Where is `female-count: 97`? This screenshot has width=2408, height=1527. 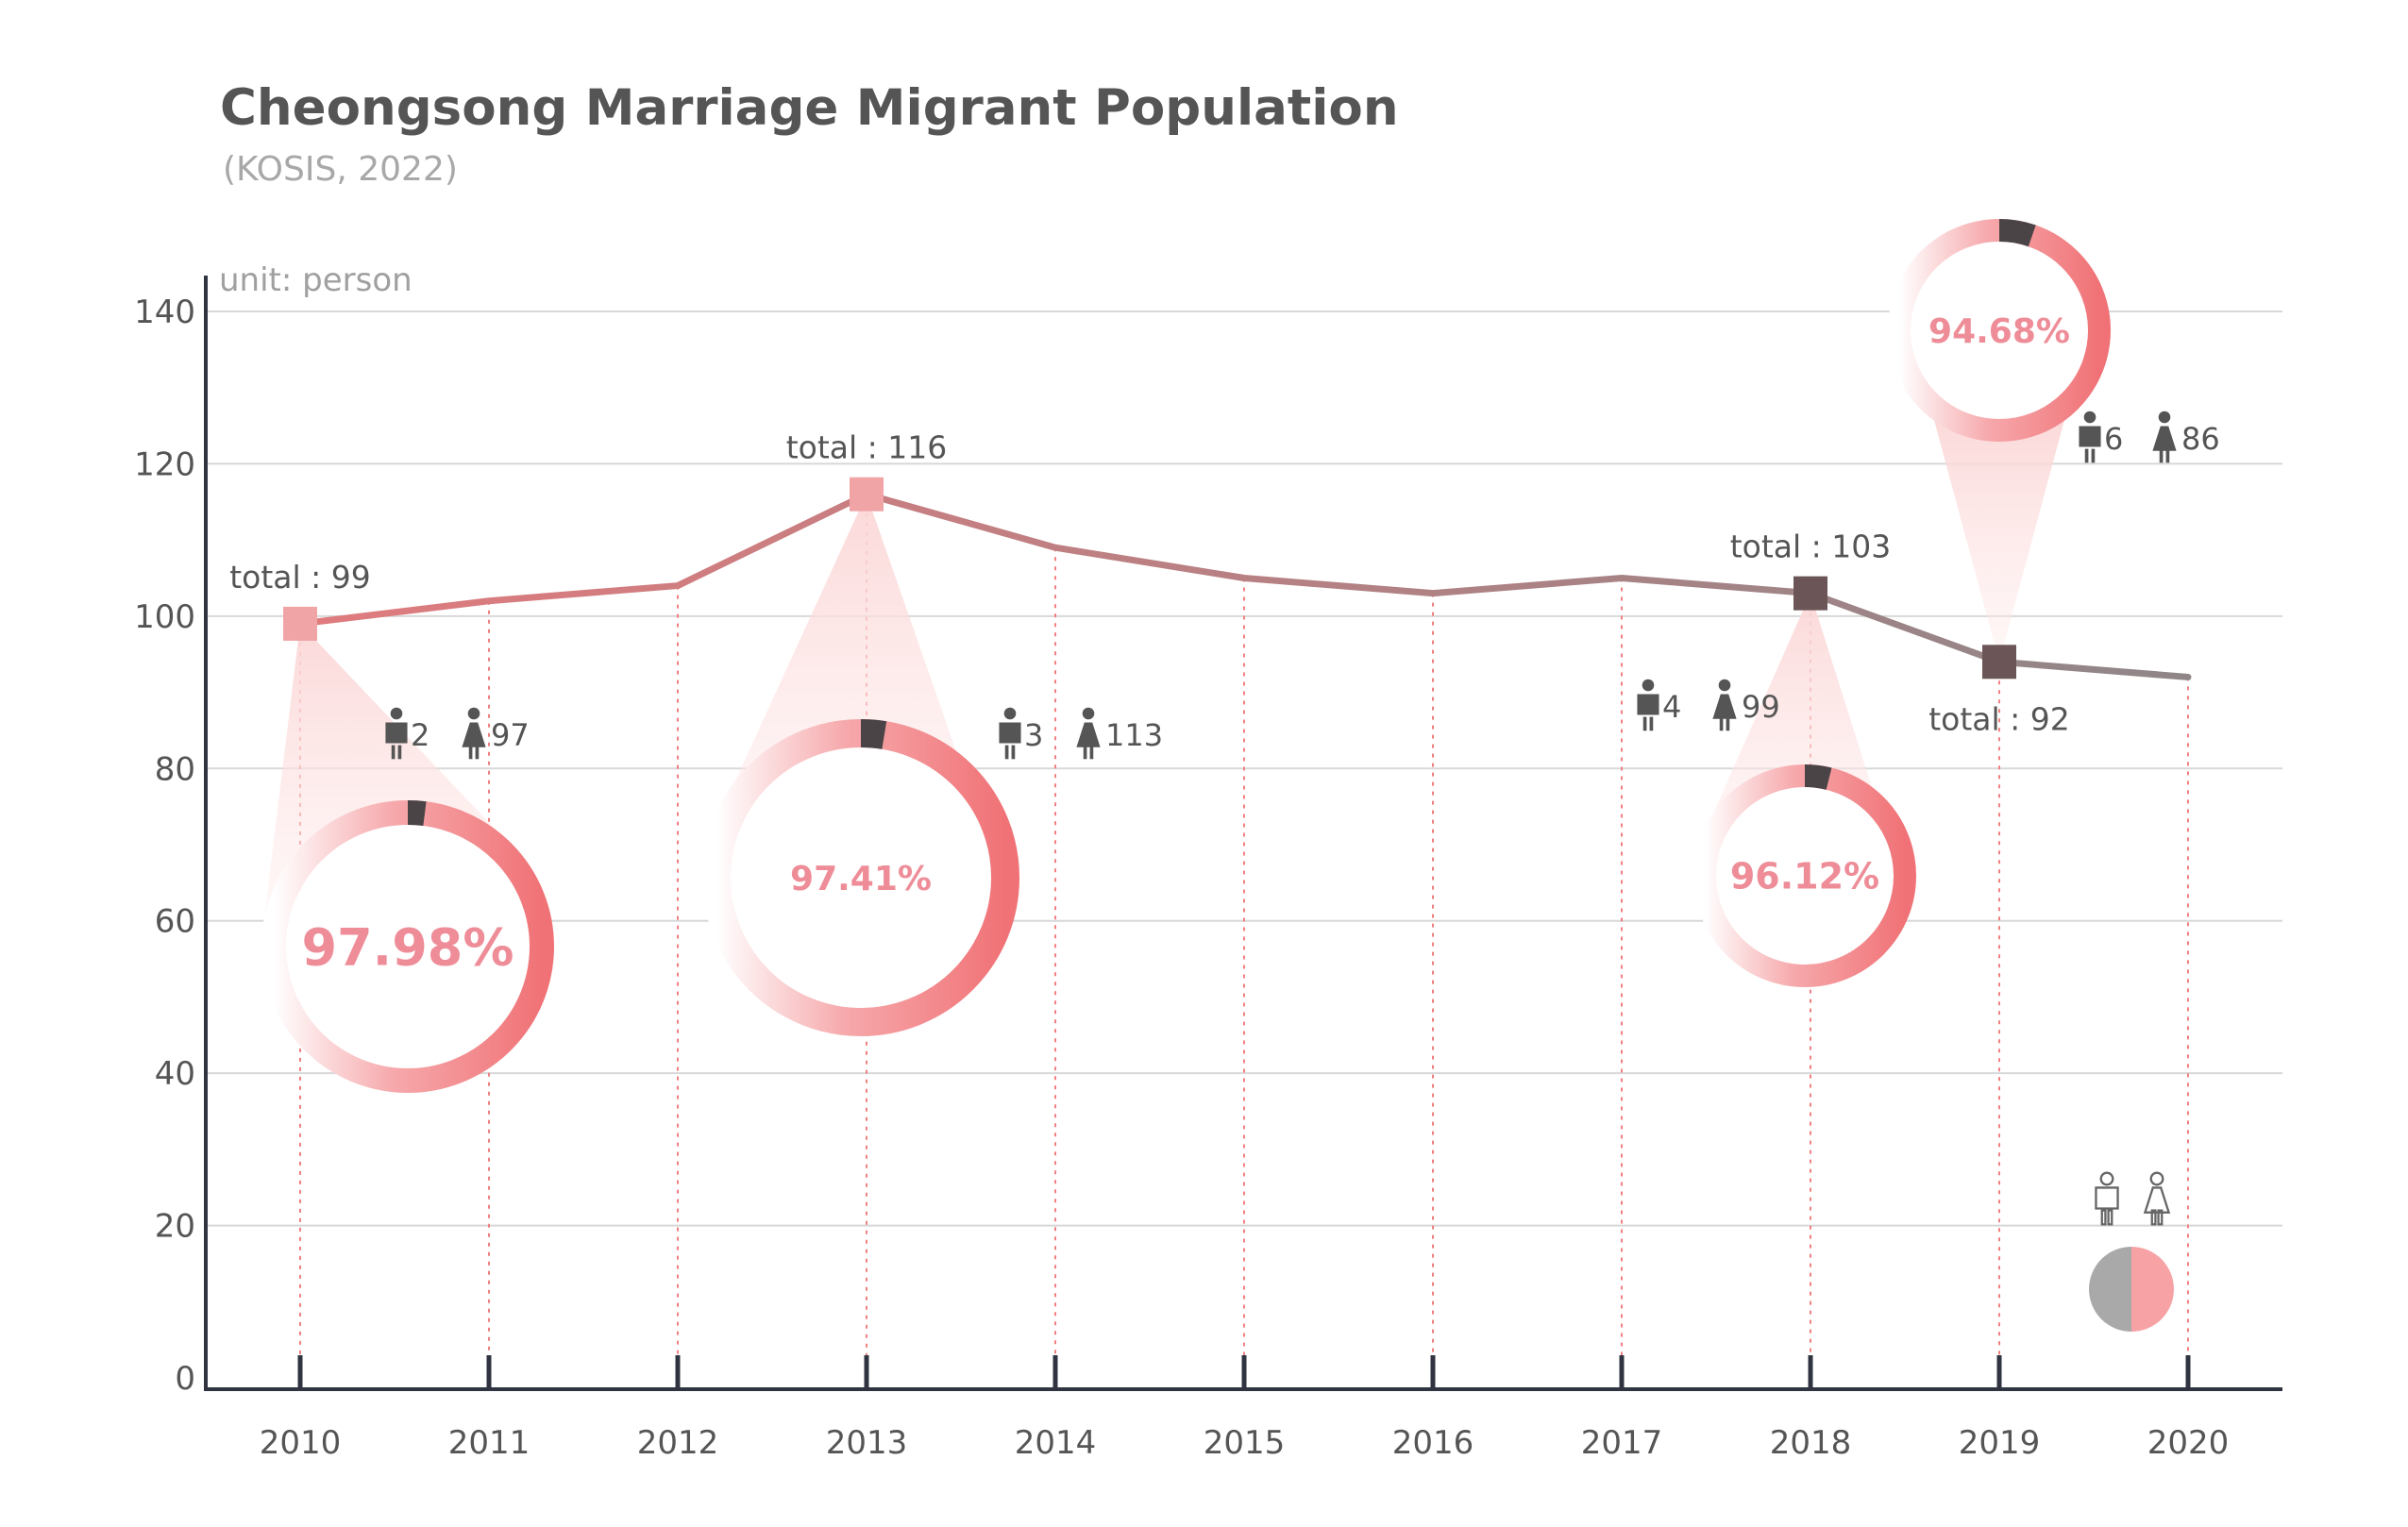
female-count: 97 is located at coordinates (510, 735).